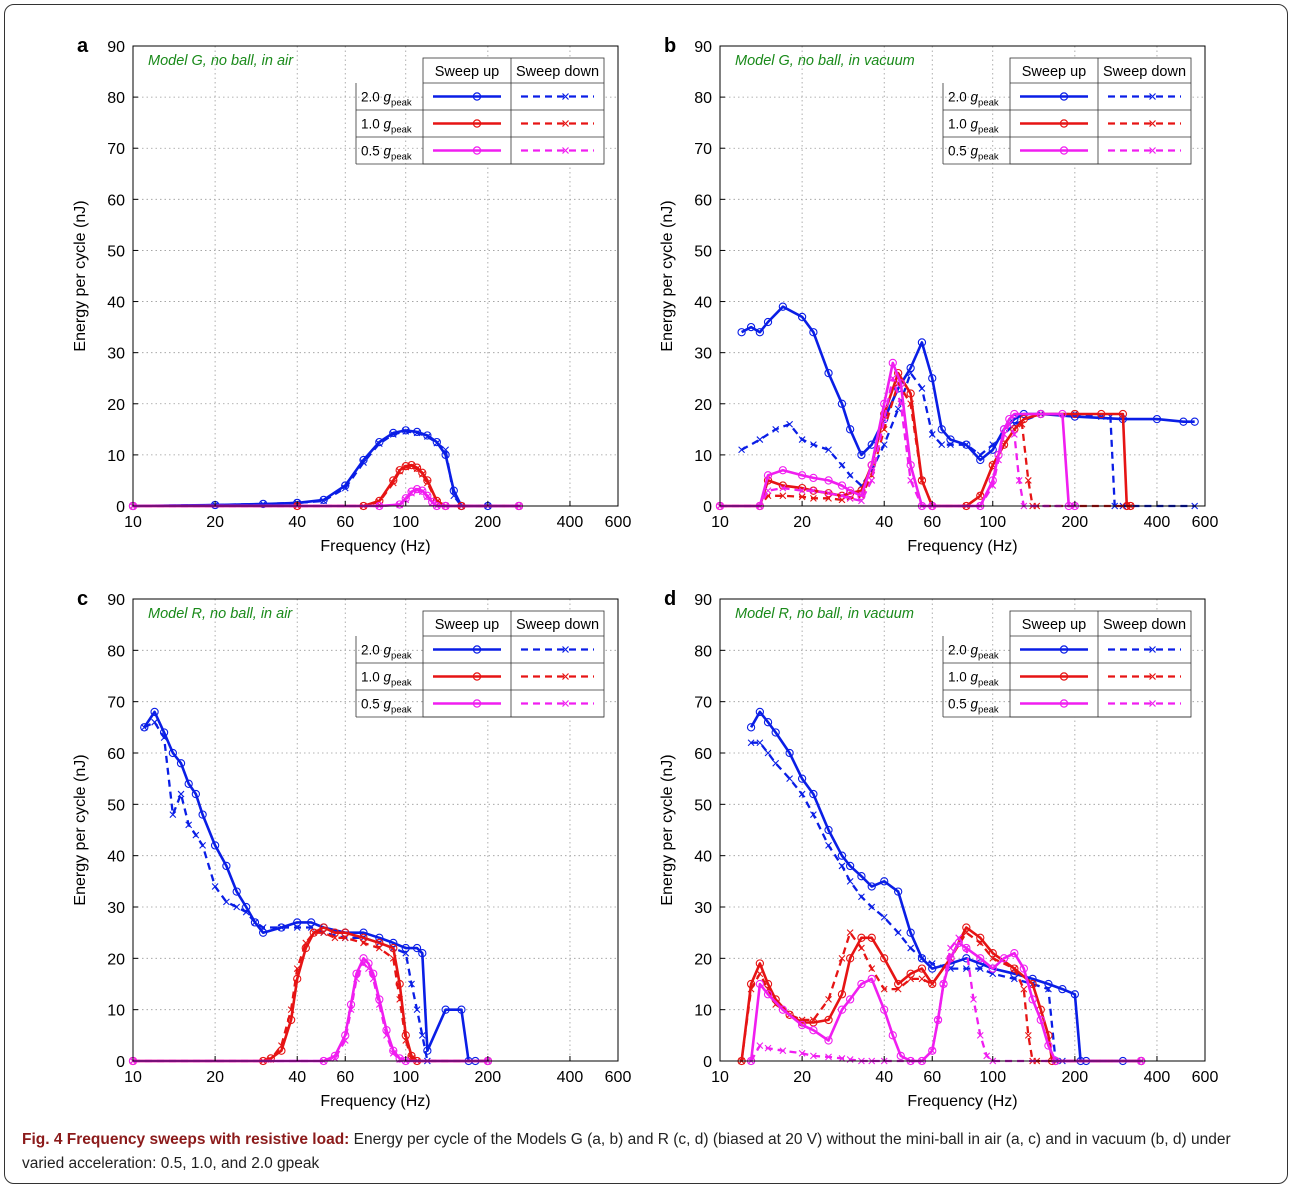  Describe the element at coordinates (707, 507) in the screenshot. I see `y-tick-label: 0` at that location.